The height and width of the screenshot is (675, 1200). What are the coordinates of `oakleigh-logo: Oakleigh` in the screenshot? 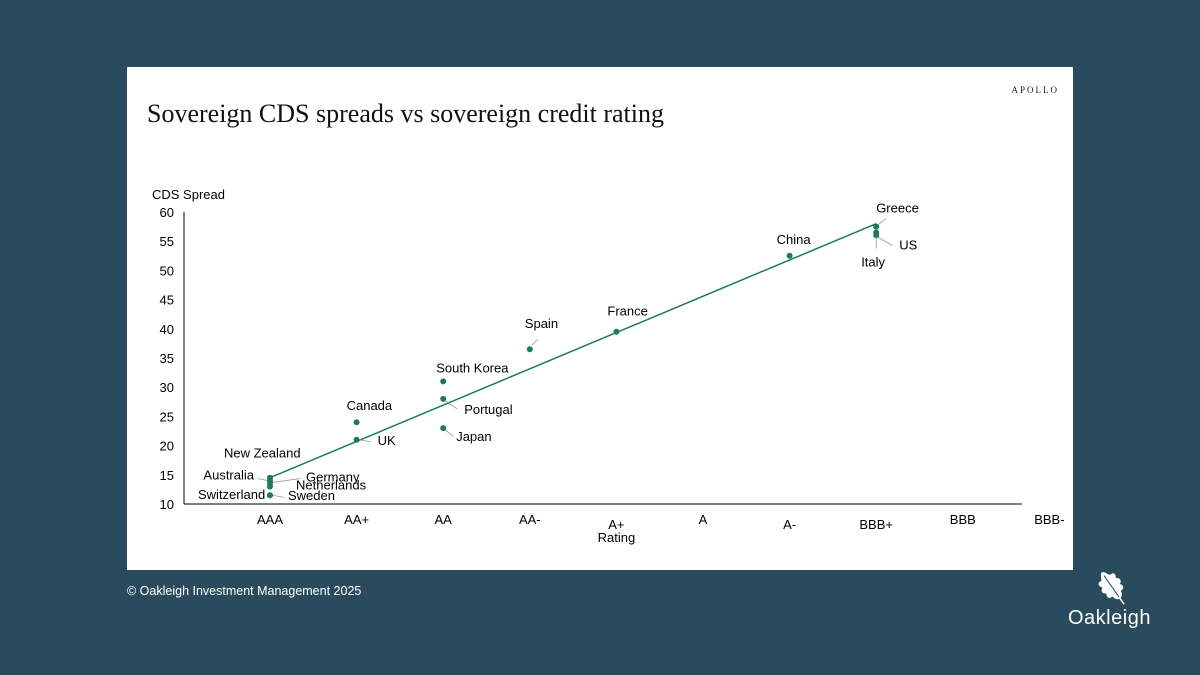 It's located at (1110, 600).